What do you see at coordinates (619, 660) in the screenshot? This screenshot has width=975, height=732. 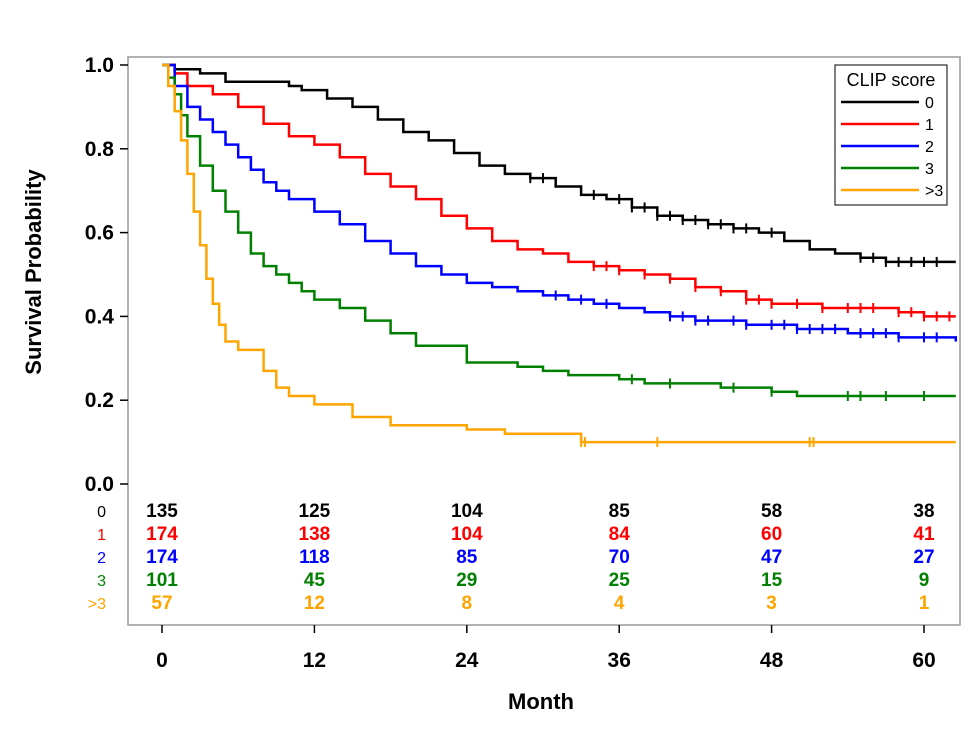 I see `x-tick-label: 36` at bounding box center [619, 660].